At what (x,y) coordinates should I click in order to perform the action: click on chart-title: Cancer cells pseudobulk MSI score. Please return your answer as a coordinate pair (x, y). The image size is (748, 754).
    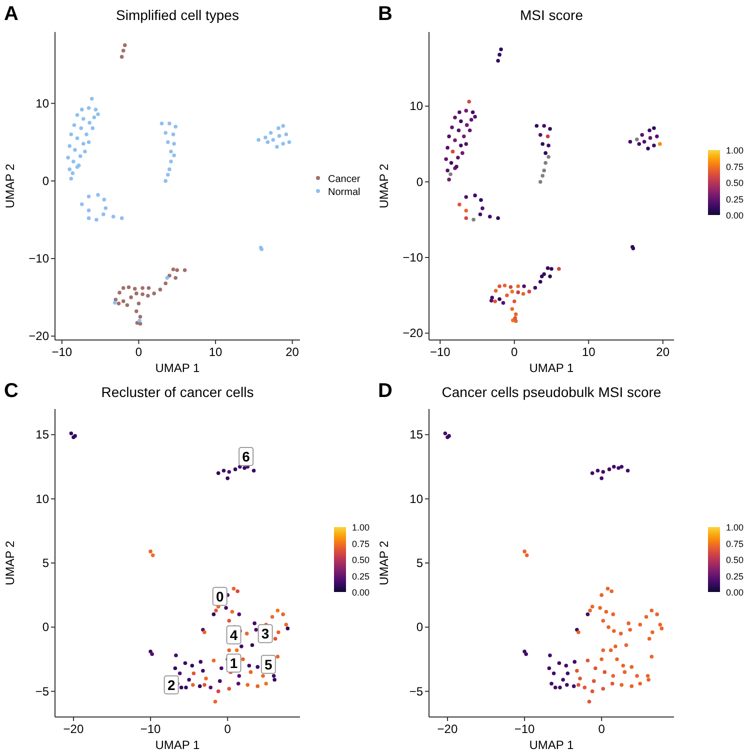
    Looking at the image, I should click on (552, 392).